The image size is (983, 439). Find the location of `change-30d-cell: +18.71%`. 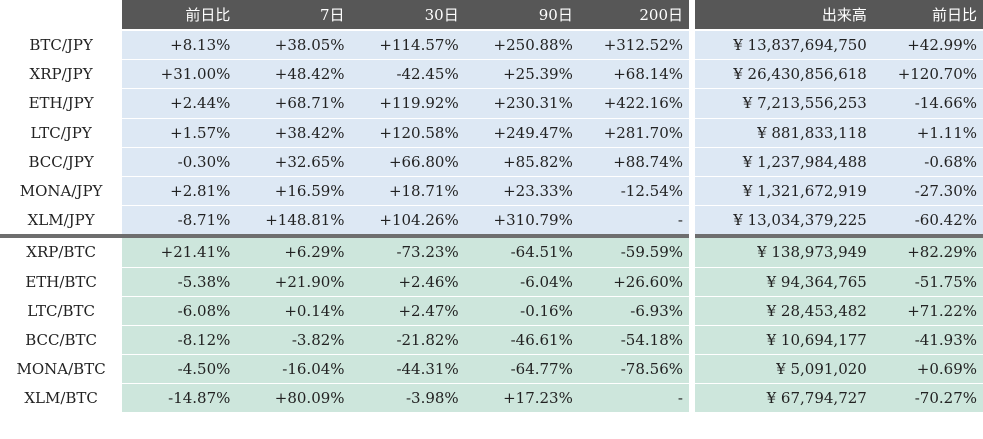

change-30d-cell: +18.71% is located at coordinates (407, 191).